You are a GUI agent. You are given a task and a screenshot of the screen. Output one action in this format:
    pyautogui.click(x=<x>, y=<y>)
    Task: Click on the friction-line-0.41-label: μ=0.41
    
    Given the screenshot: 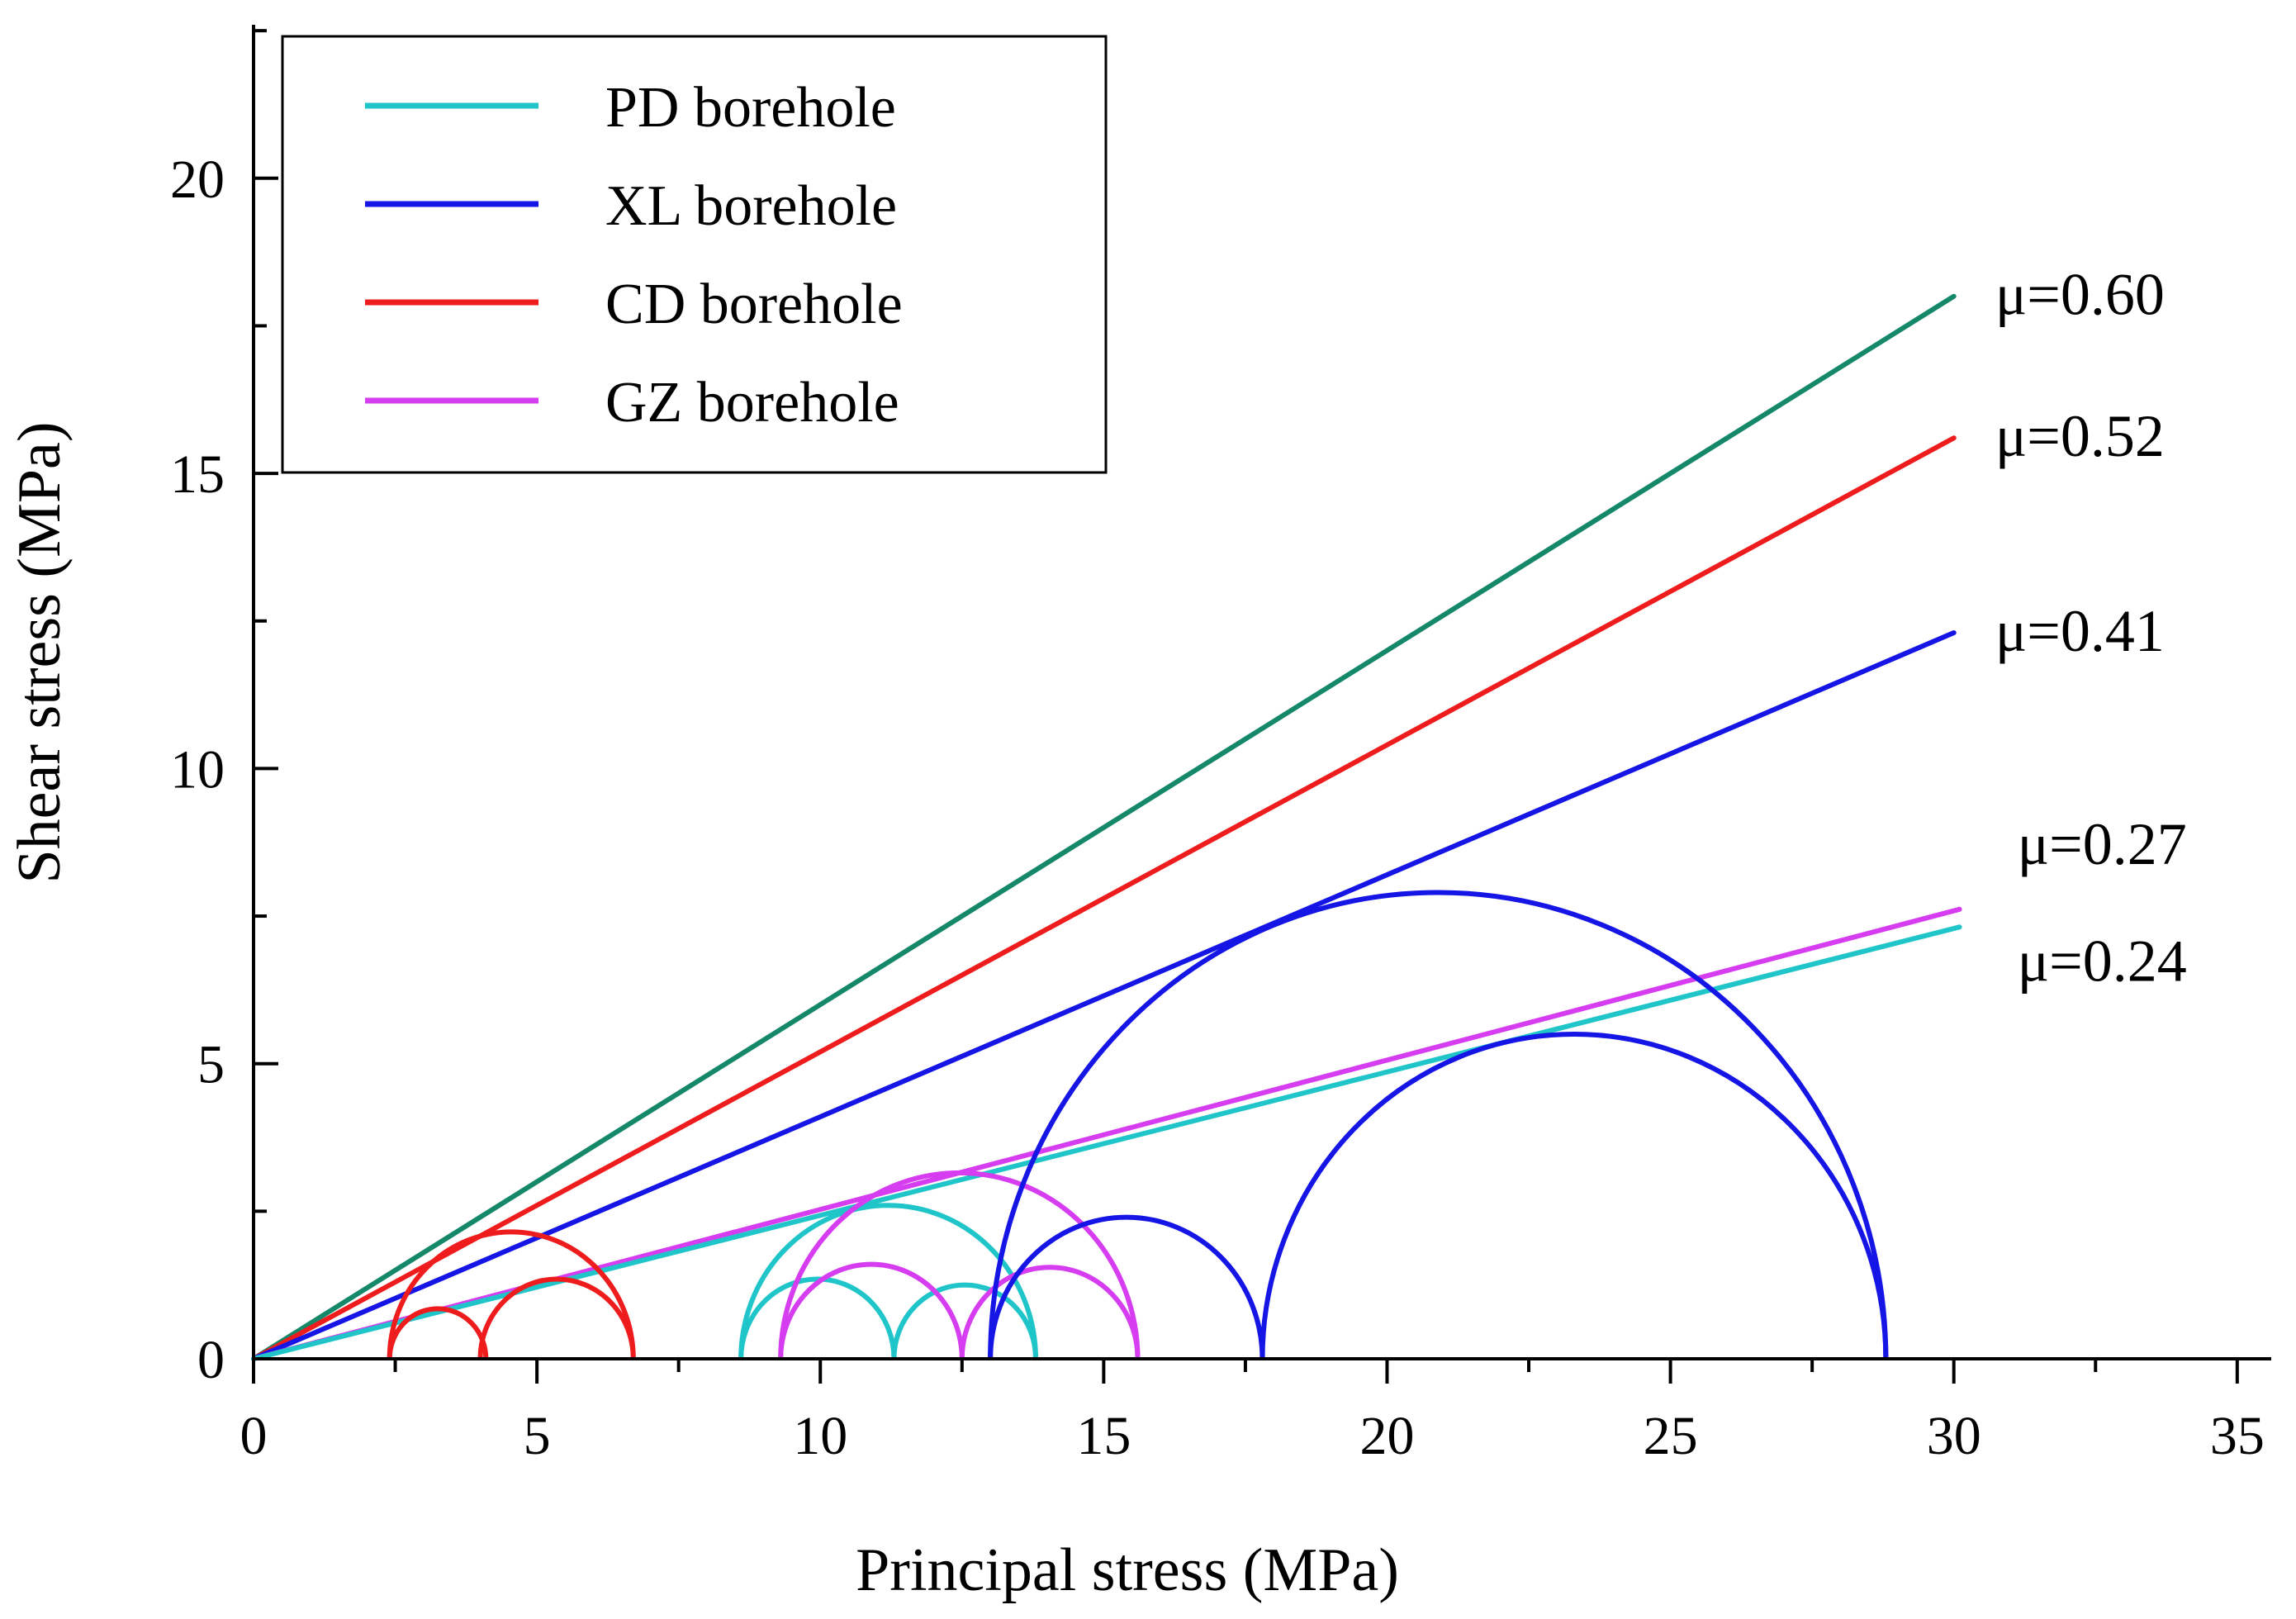 What is the action you would take?
    pyautogui.click(x=2080, y=631)
    